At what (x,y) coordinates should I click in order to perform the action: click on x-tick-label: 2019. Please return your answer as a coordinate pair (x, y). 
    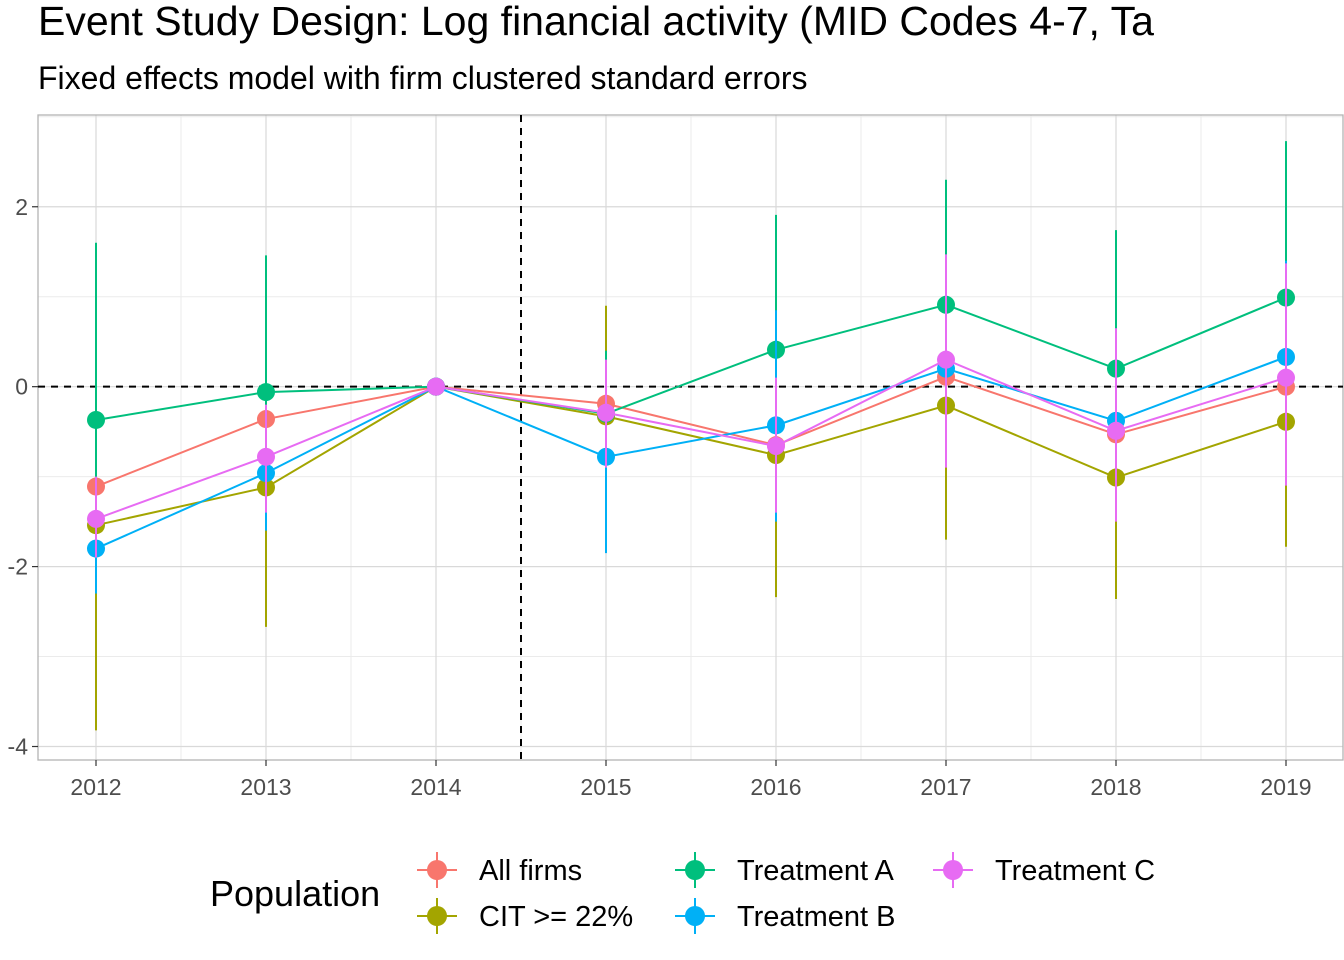
    Looking at the image, I should click on (1285, 787).